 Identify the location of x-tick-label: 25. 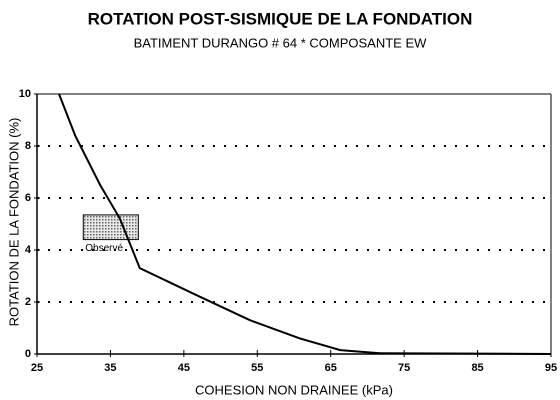
(37, 368).